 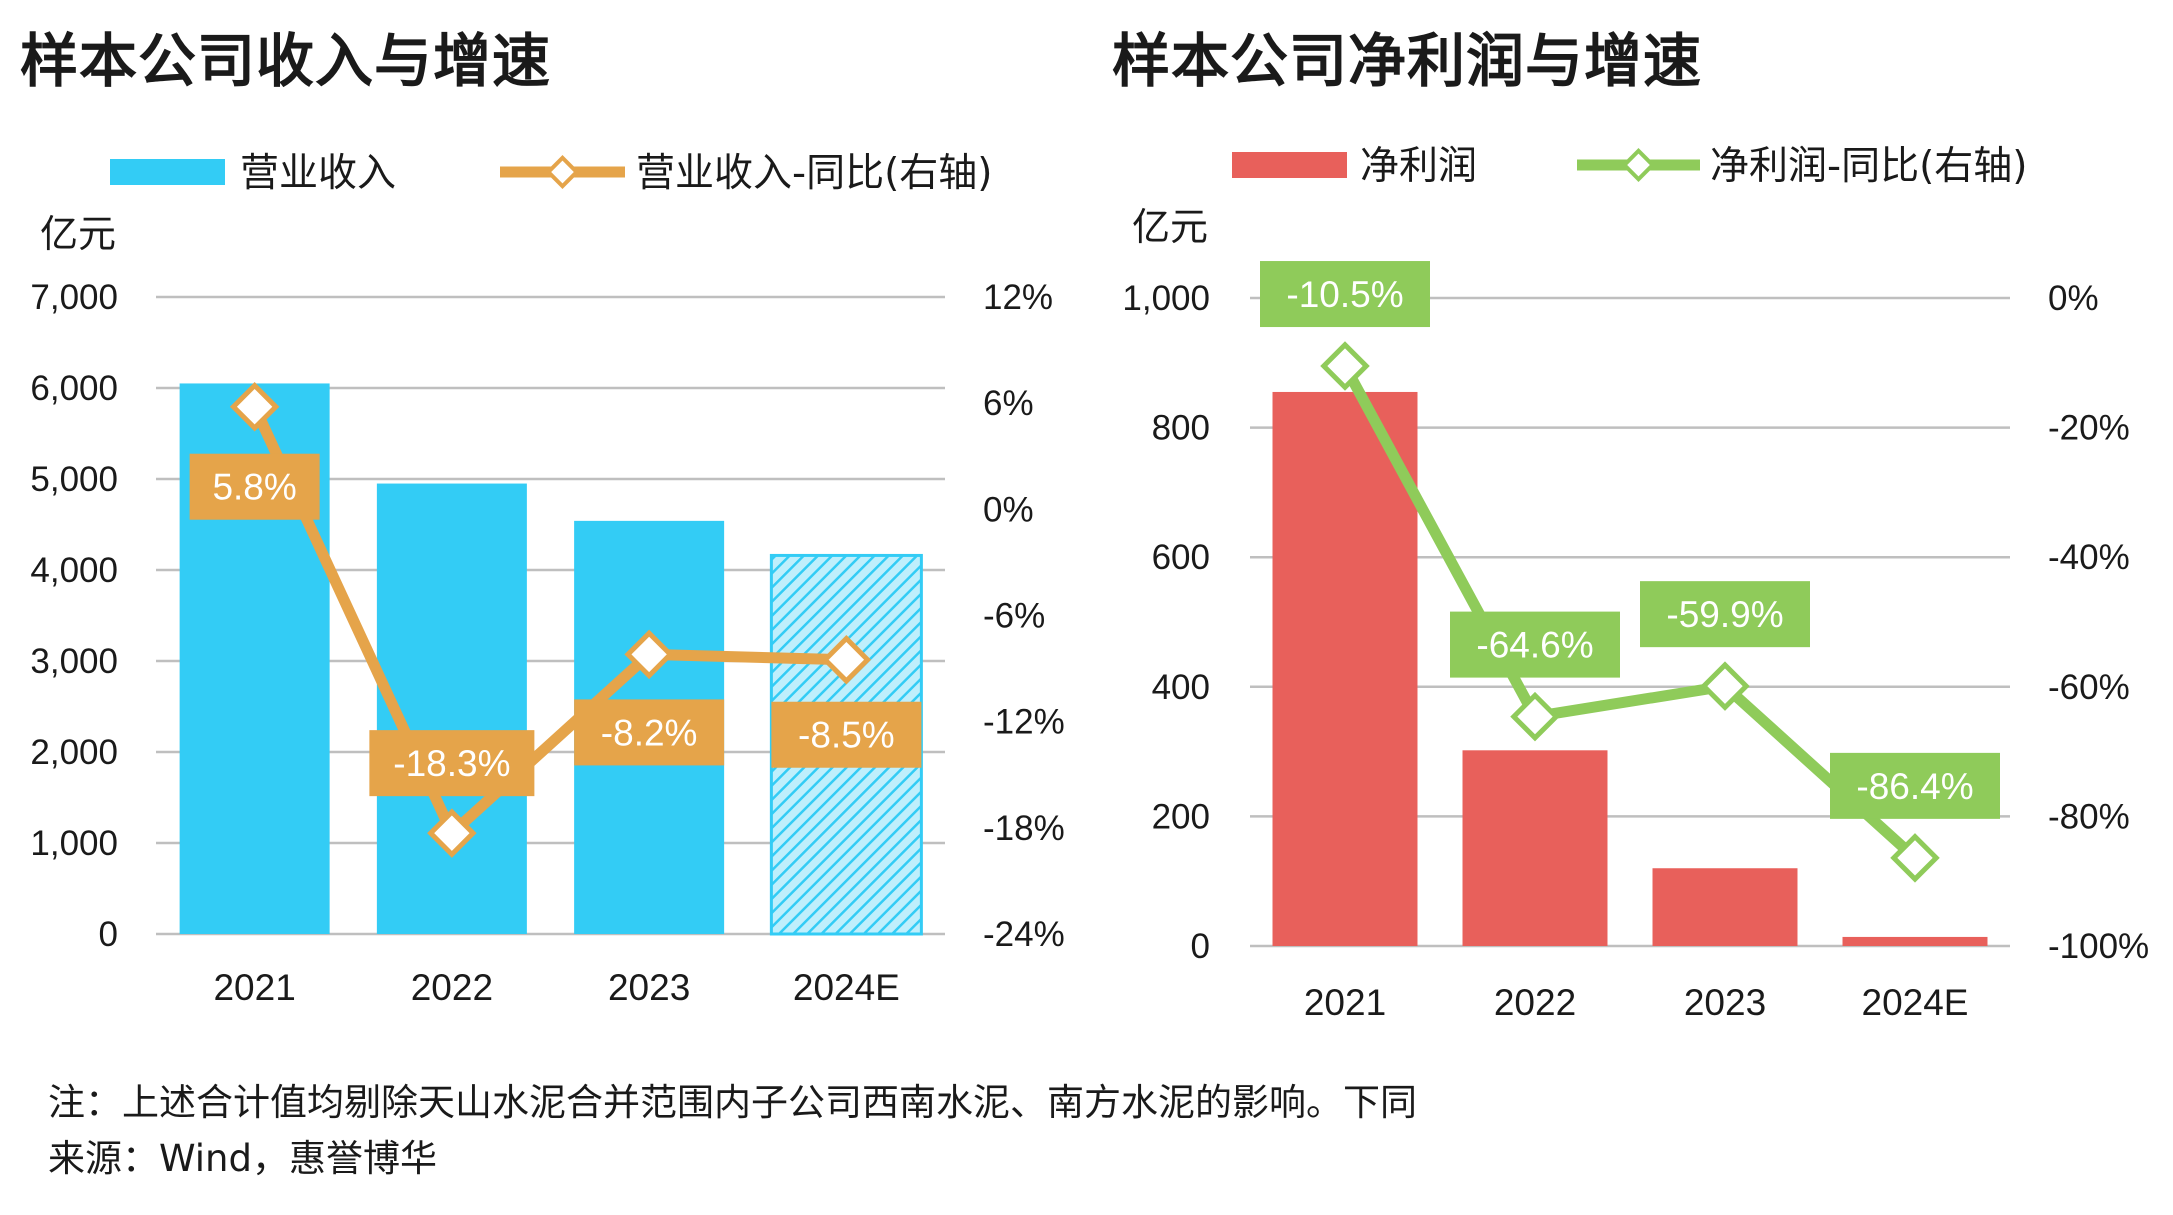 What do you see at coordinates (318, 173) in the screenshot?
I see `legend-bar-label: 营业收入` at bounding box center [318, 173].